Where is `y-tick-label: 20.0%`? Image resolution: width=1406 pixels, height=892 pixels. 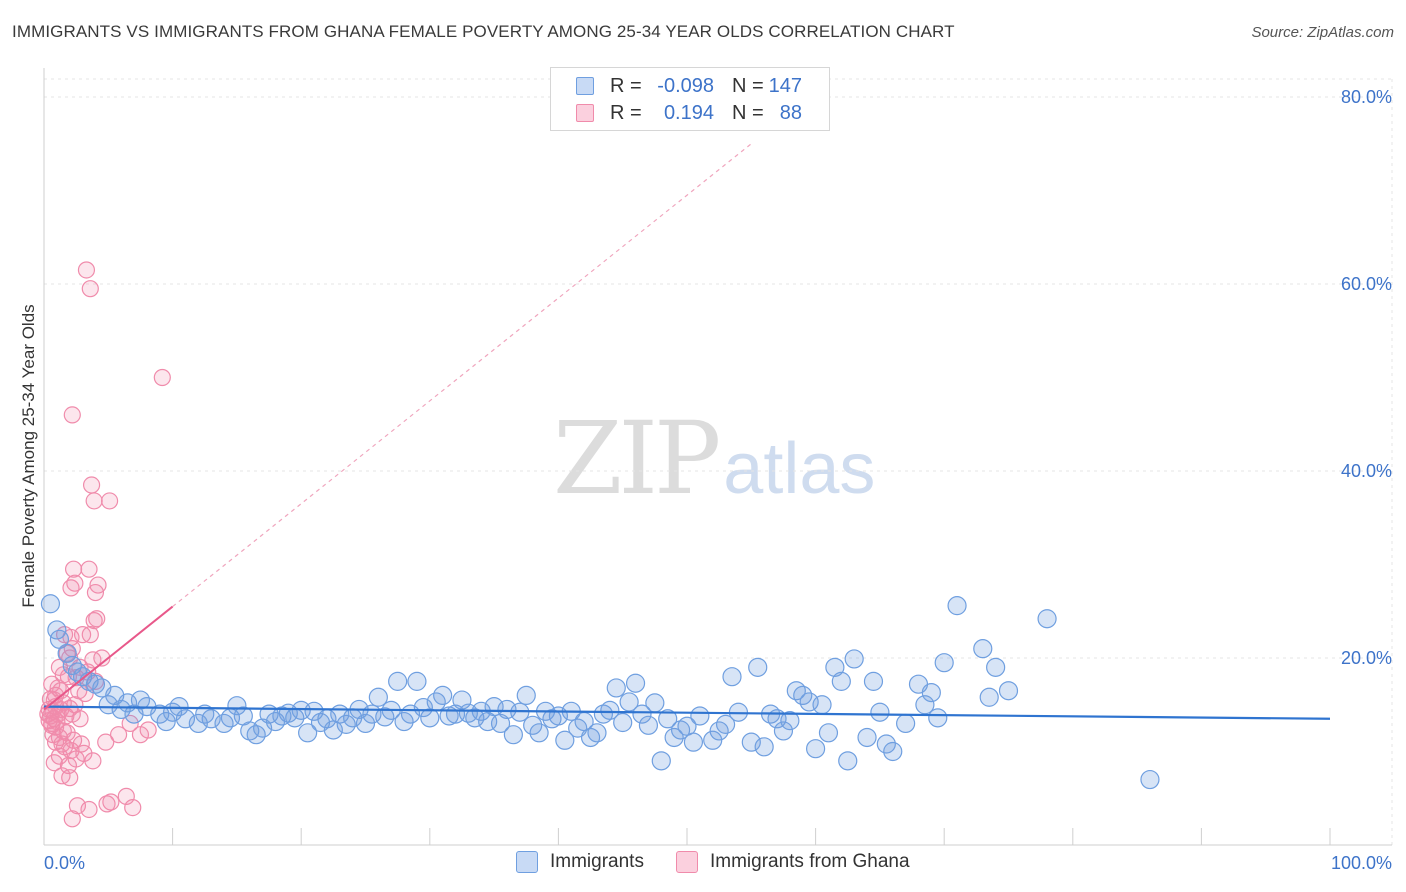 y-tick-label: 20.0% is located at coordinates (1366, 658).